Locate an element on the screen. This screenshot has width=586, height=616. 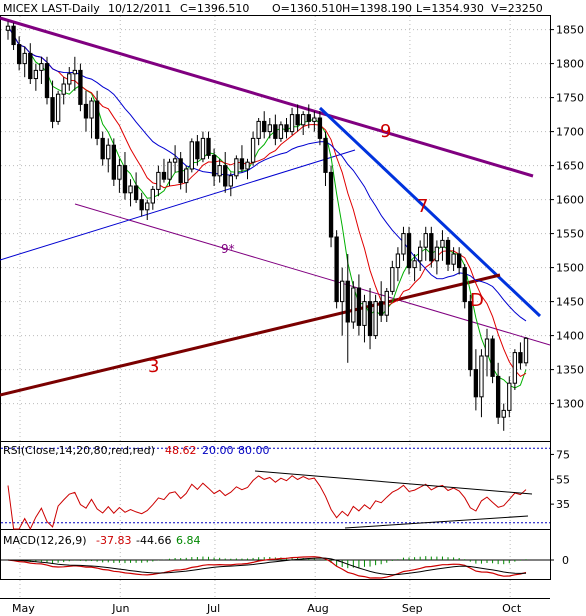
rsi-upper: 80.00 is located at coordinates (254, 450).